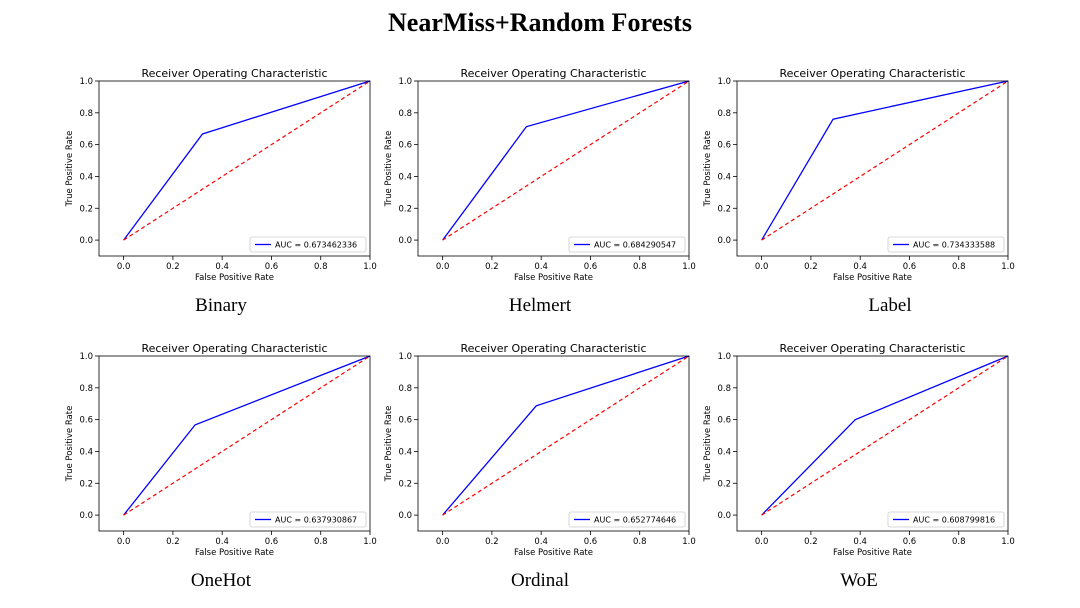 Image resolution: width=1080 pixels, height=608 pixels. I want to click on legend-entry: AUC = 0.734333588, so click(954, 245).